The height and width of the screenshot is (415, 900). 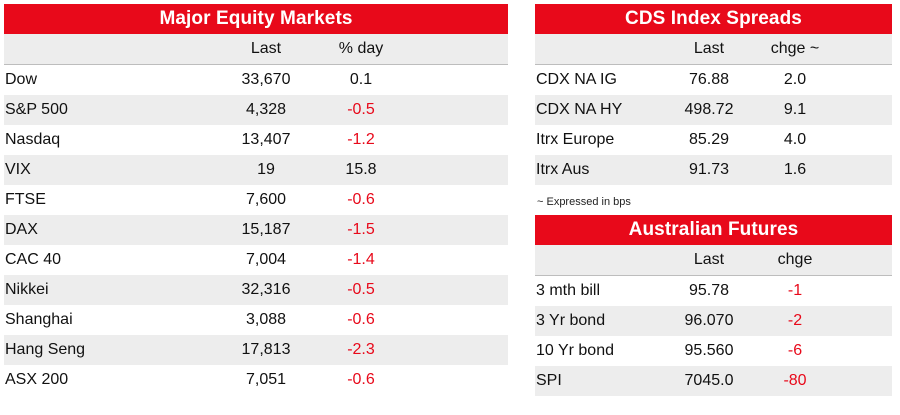 I want to click on cds-col-last: Last, so click(x=709, y=48).